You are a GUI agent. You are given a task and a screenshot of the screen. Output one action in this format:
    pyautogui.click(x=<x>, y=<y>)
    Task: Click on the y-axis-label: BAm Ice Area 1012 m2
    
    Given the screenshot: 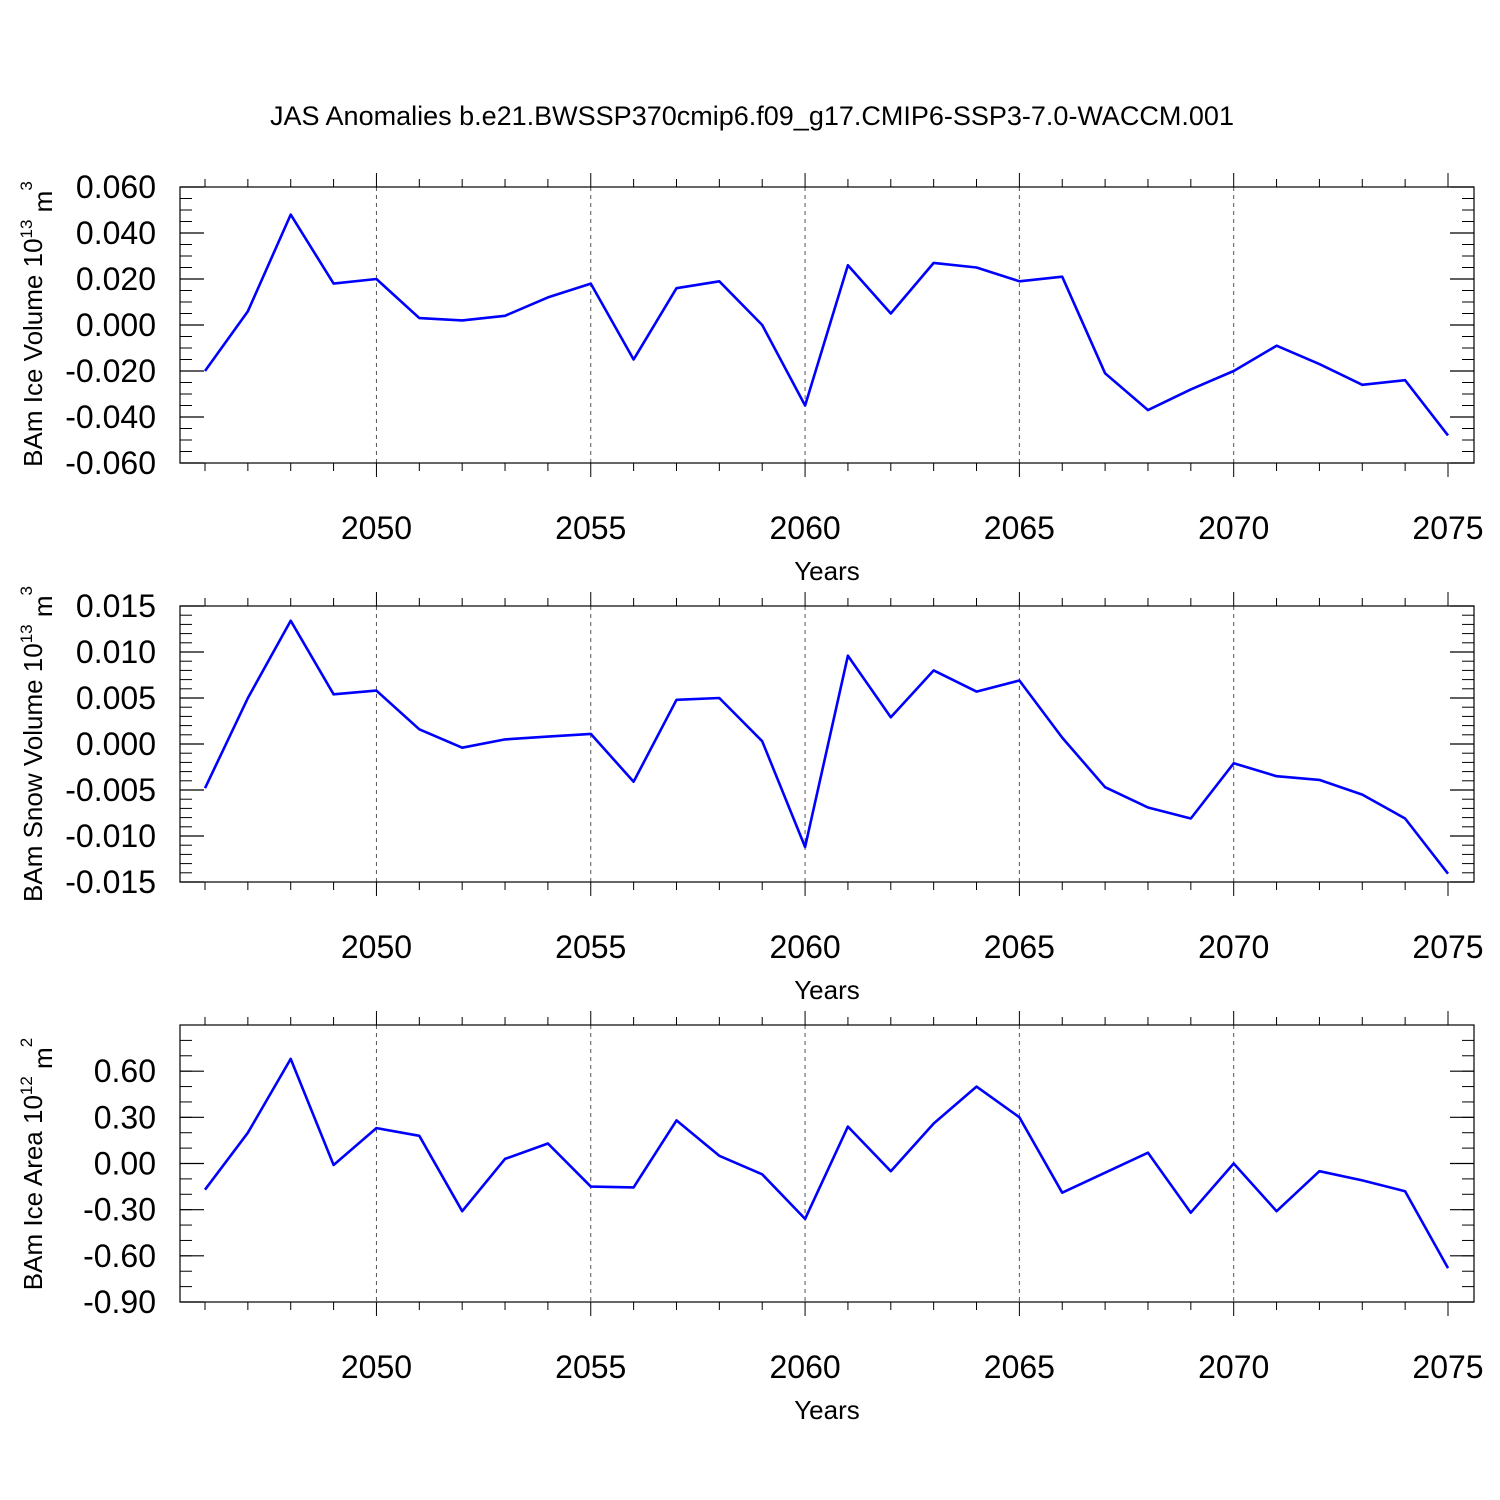 What is the action you would take?
    pyautogui.click(x=37, y=1164)
    